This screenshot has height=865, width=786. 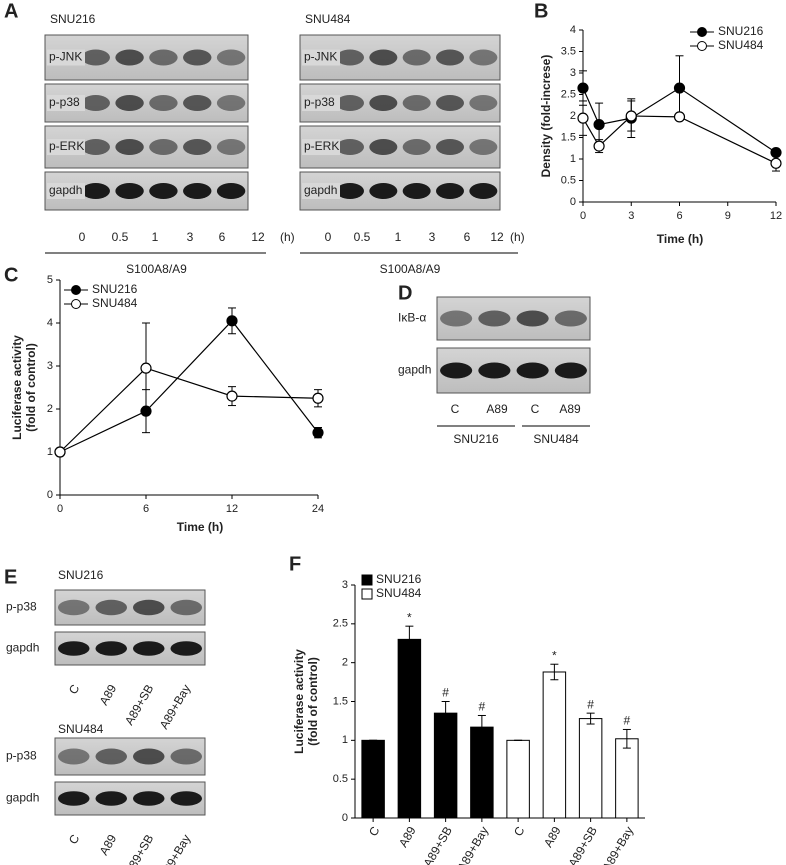 I want to click on x-tick-label: A89+Bay, so click(x=618, y=844).